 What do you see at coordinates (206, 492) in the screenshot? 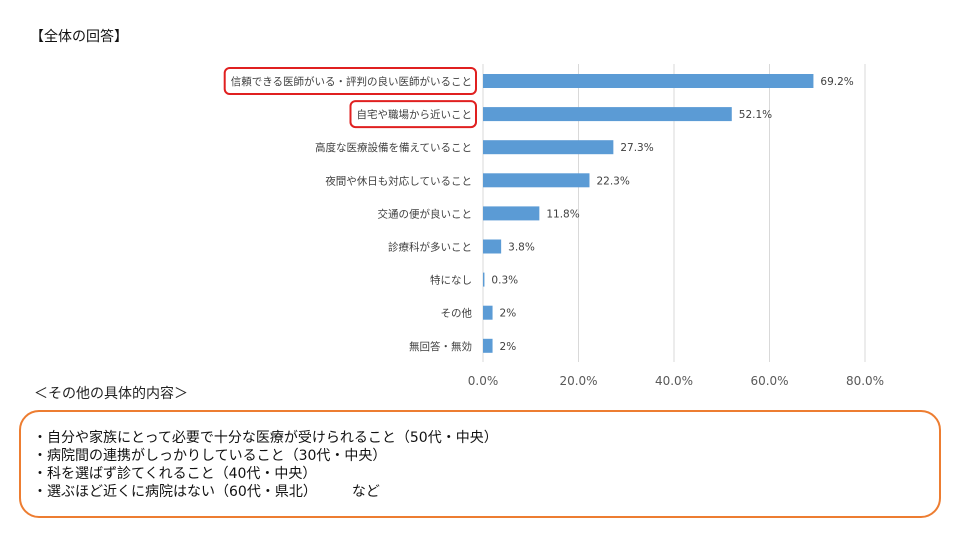
I see `detail-item: ・選ぶほど近くに病院はない（60代・県北） など` at bounding box center [206, 492].